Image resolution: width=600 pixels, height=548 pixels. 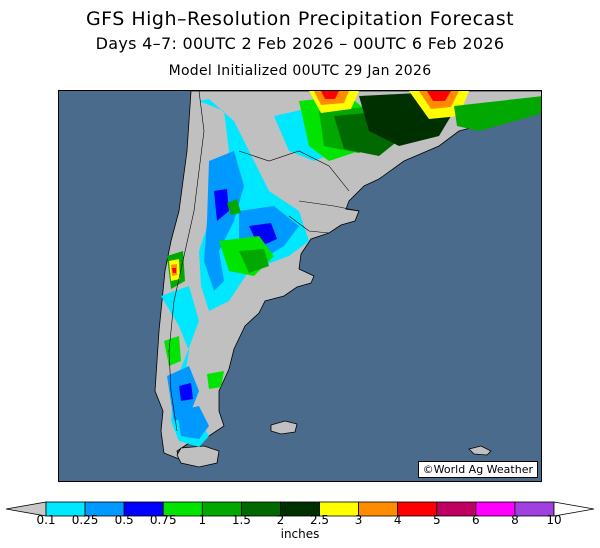 I want to click on colorbar-tick-label: 1, so click(x=202, y=520).